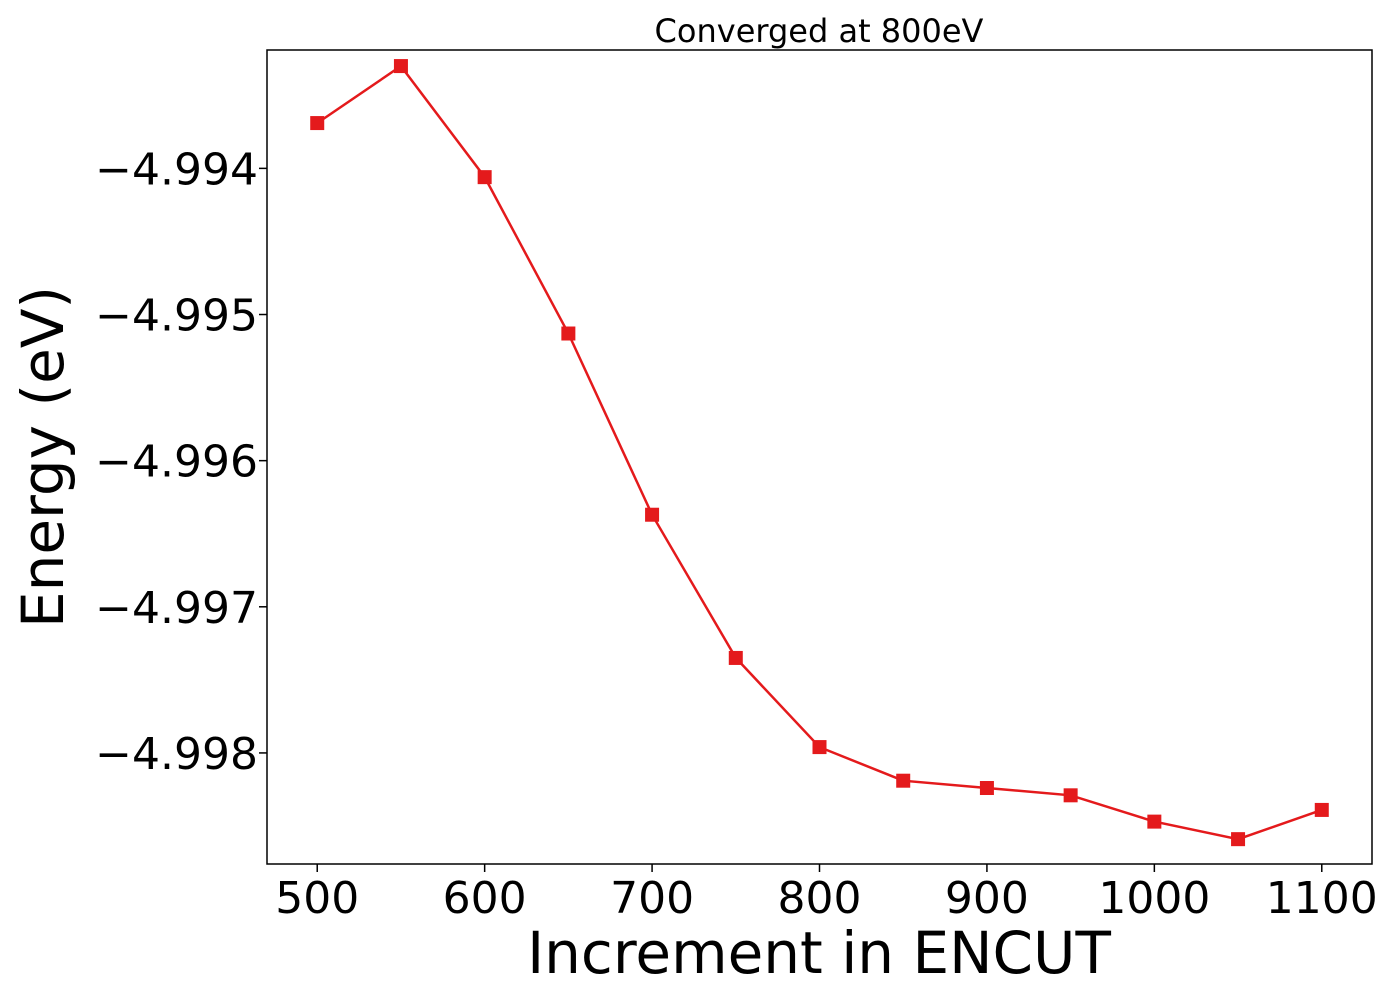 This screenshot has height=1000, width=1400. Describe the element at coordinates (43, 457) in the screenshot. I see `y-axis-label: Energy (eV)` at that location.